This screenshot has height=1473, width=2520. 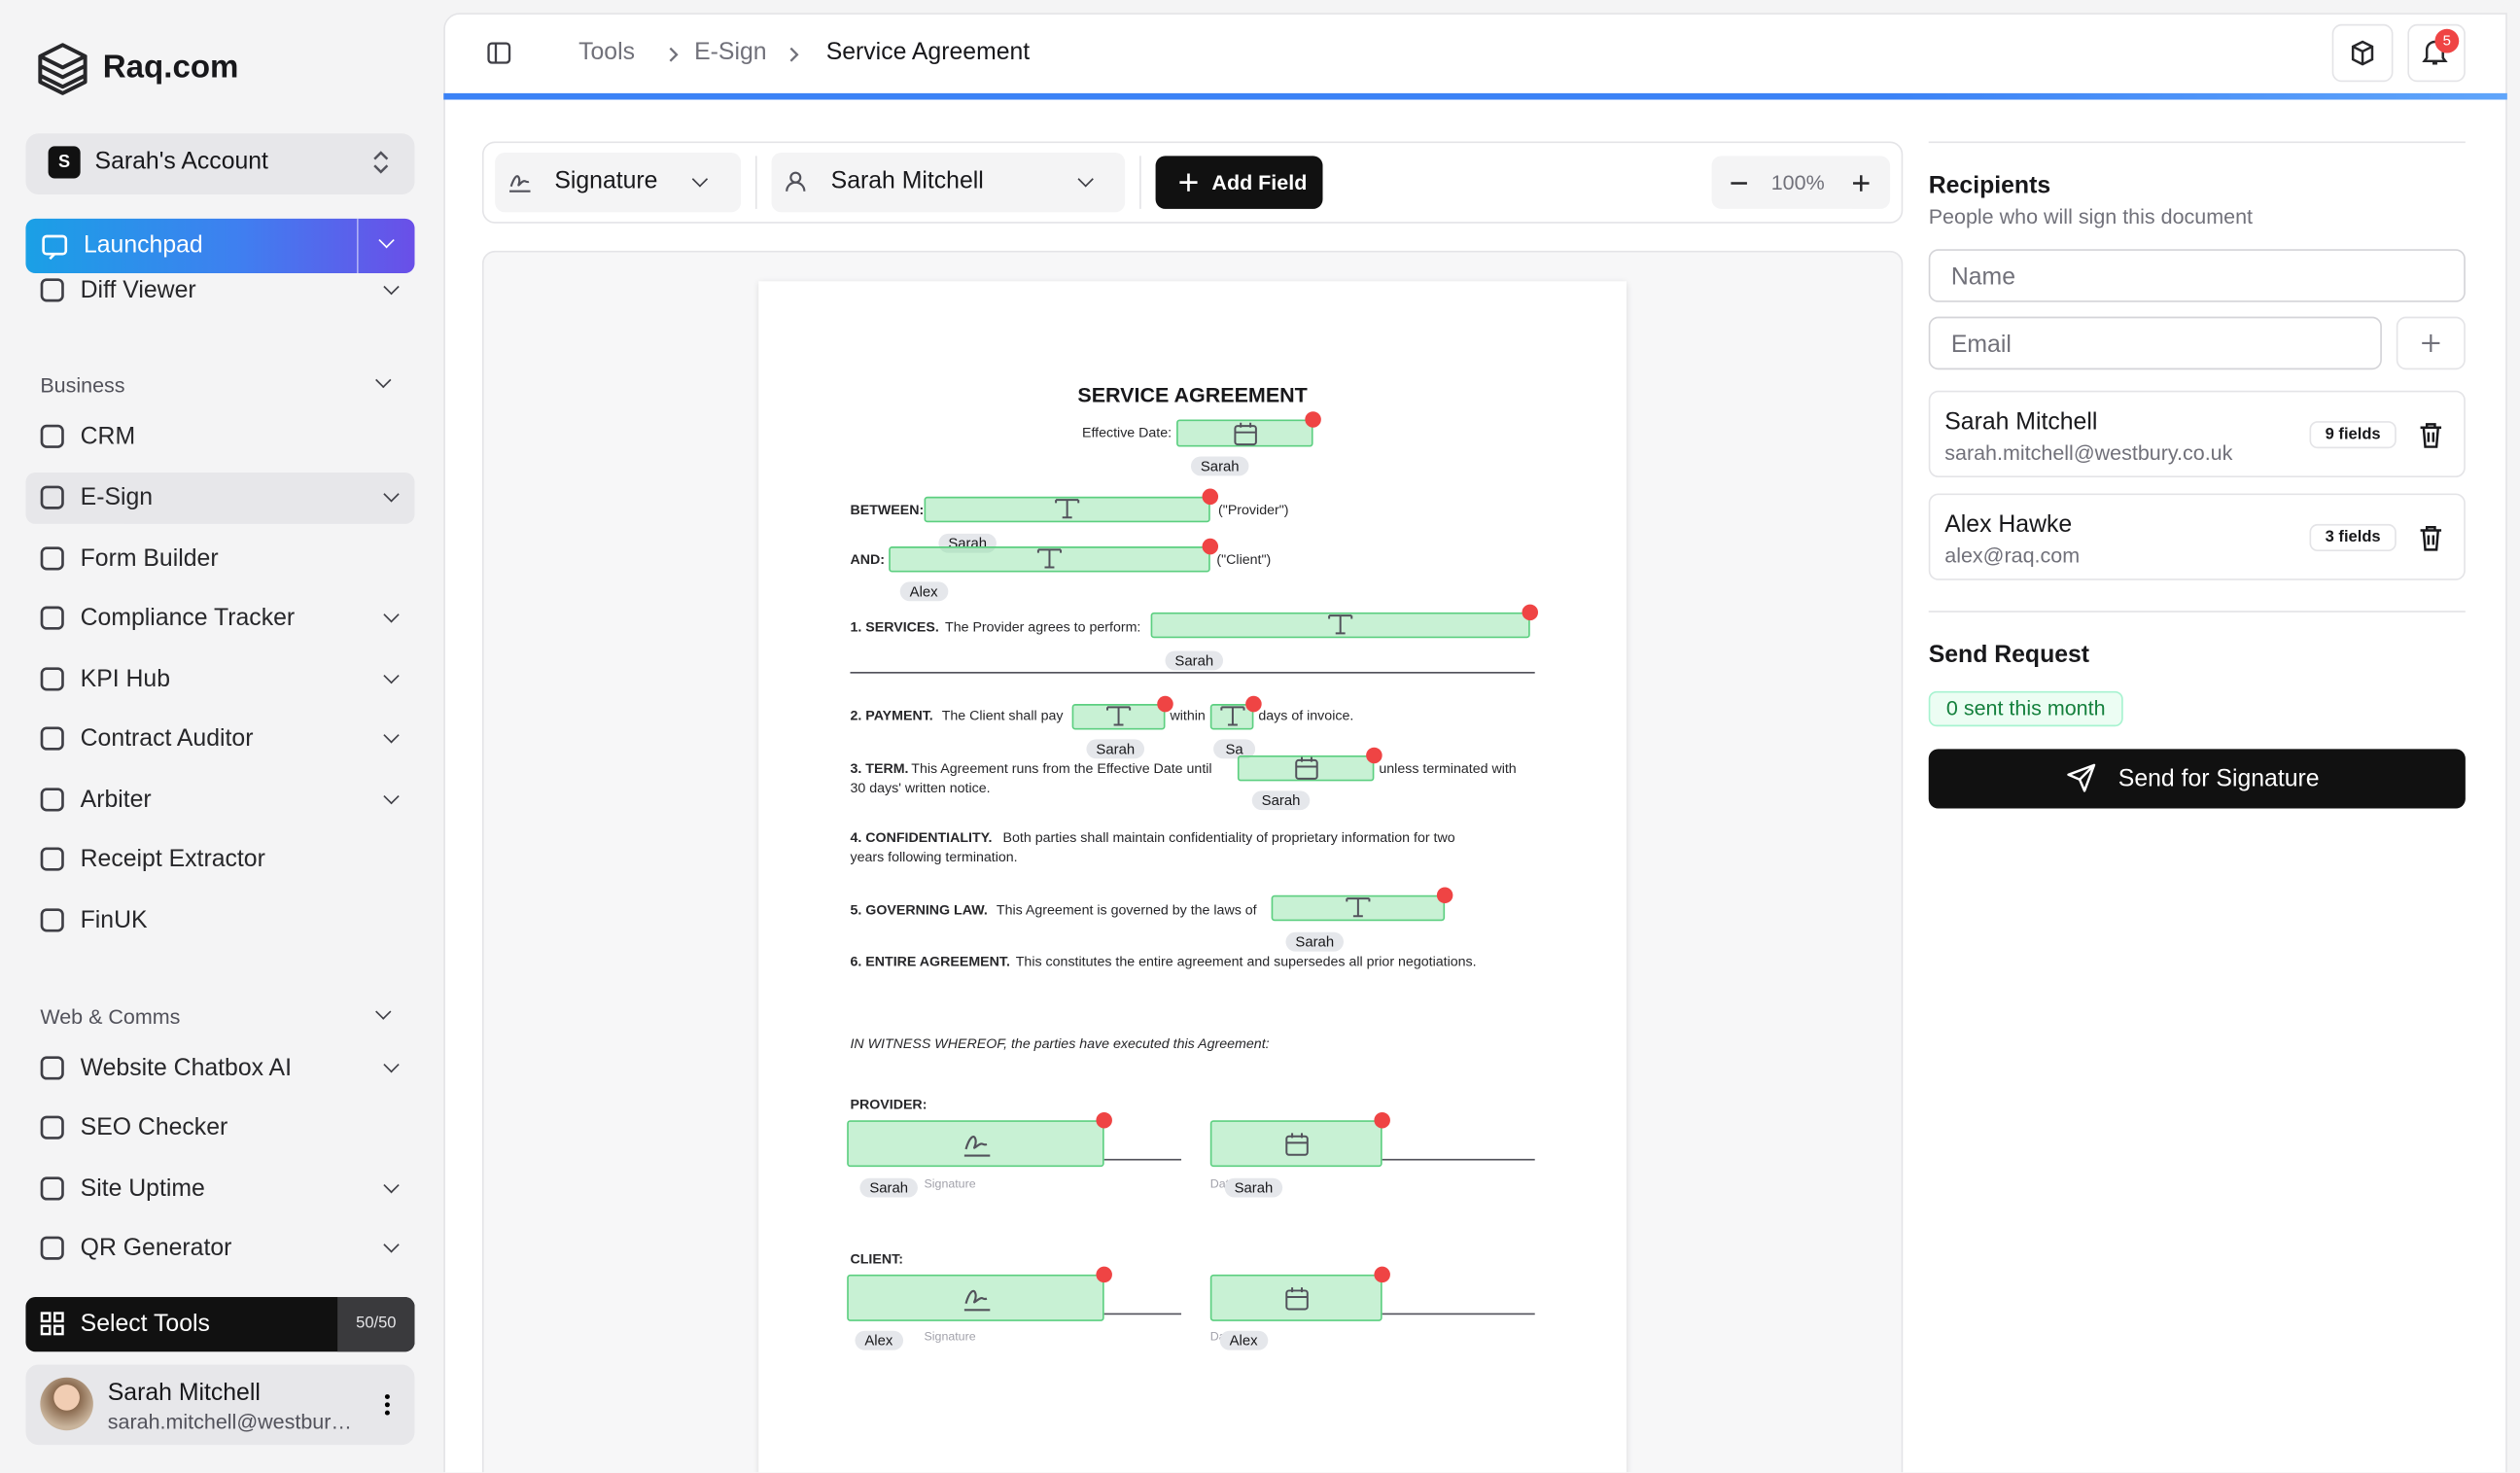 What do you see at coordinates (1043, 626) in the screenshot?
I see `document-text: The Provider agrees to perform:` at bounding box center [1043, 626].